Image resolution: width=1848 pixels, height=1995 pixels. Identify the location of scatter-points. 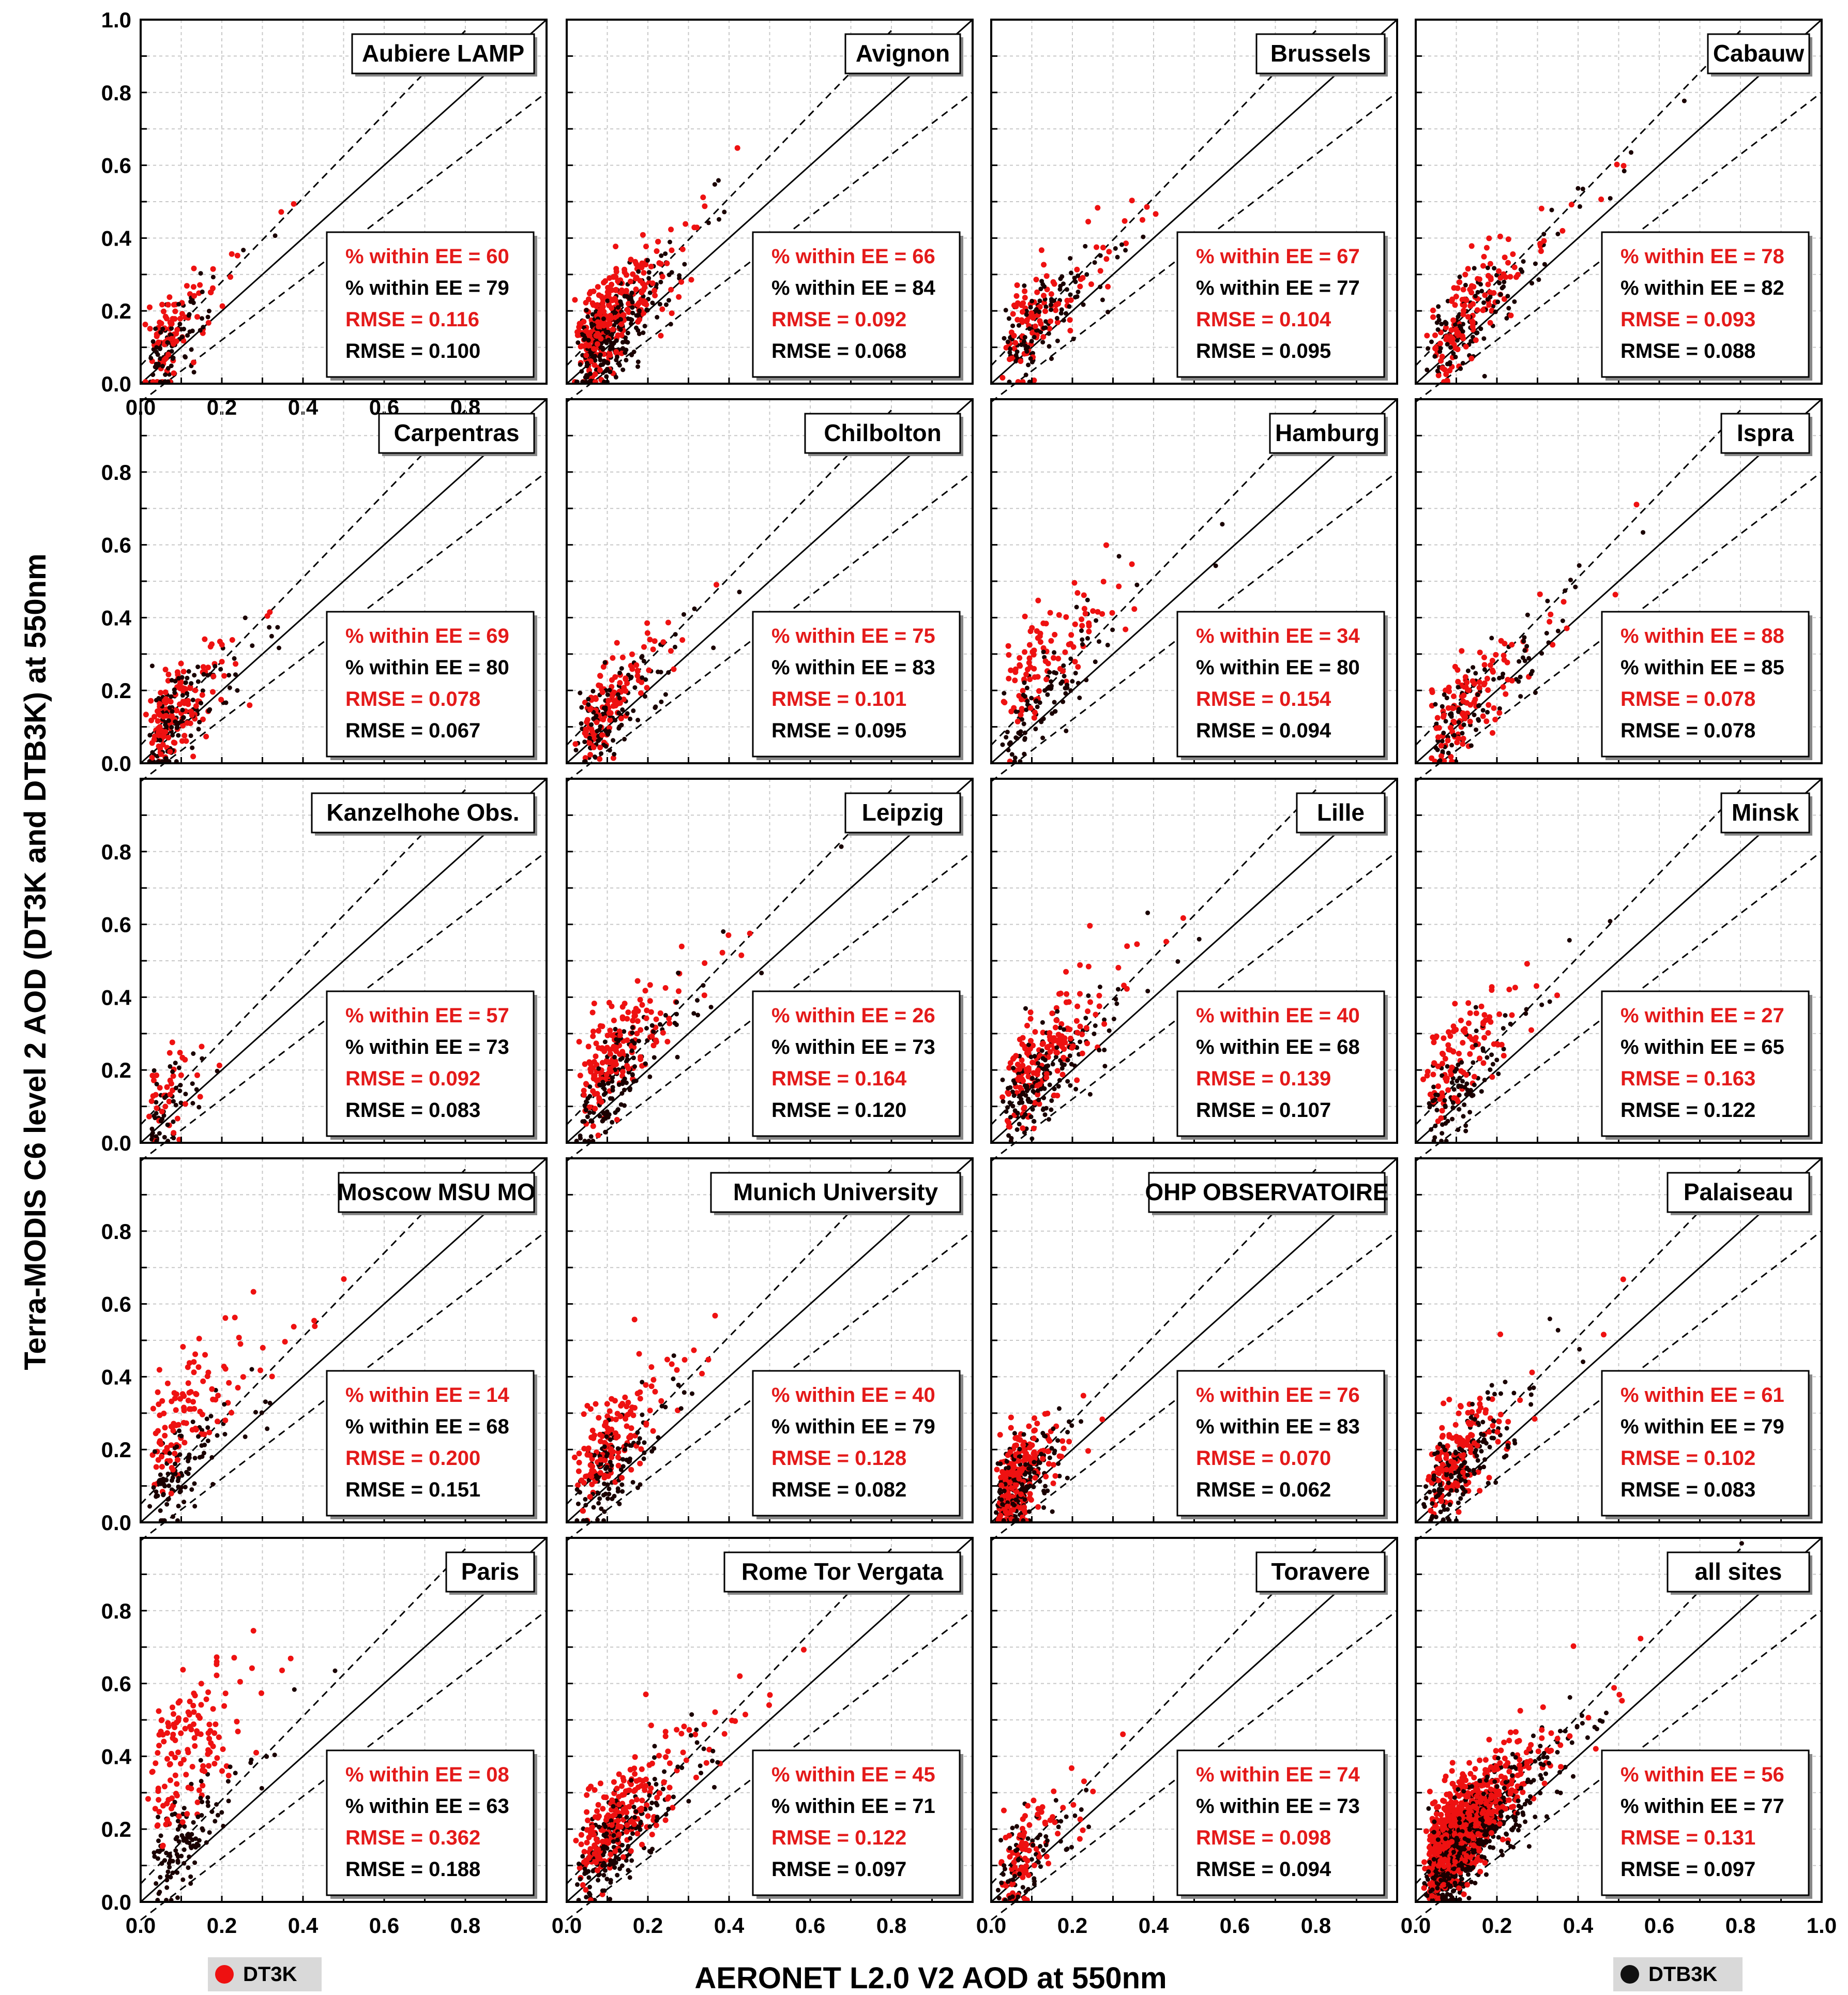
(657, 673).